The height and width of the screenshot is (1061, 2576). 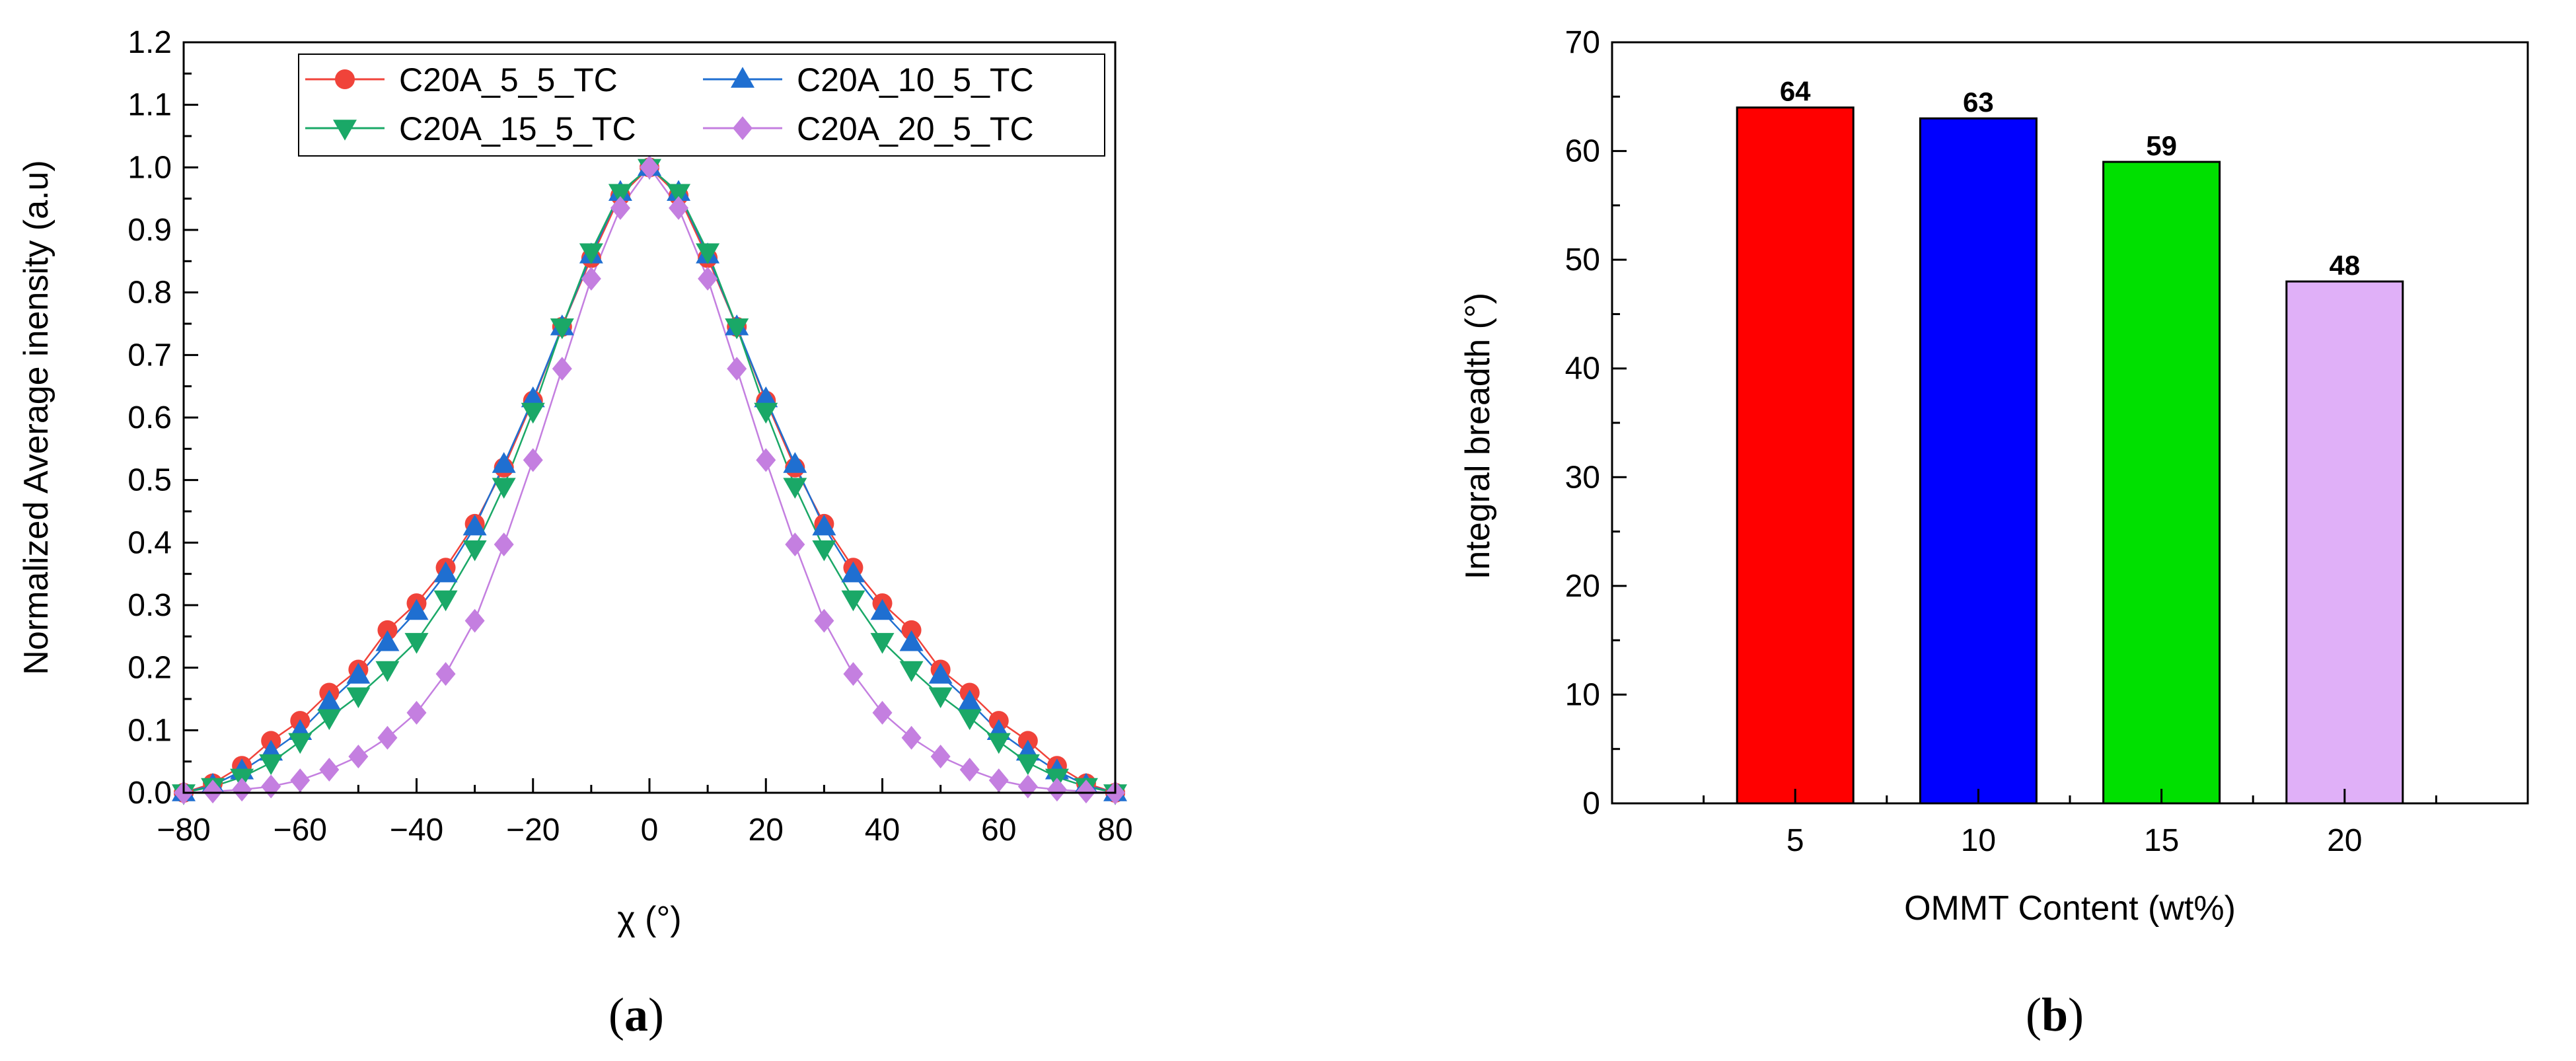 What do you see at coordinates (2076, 1014) in the screenshot?
I see `b-panel-close: )` at bounding box center [2076, 1014].